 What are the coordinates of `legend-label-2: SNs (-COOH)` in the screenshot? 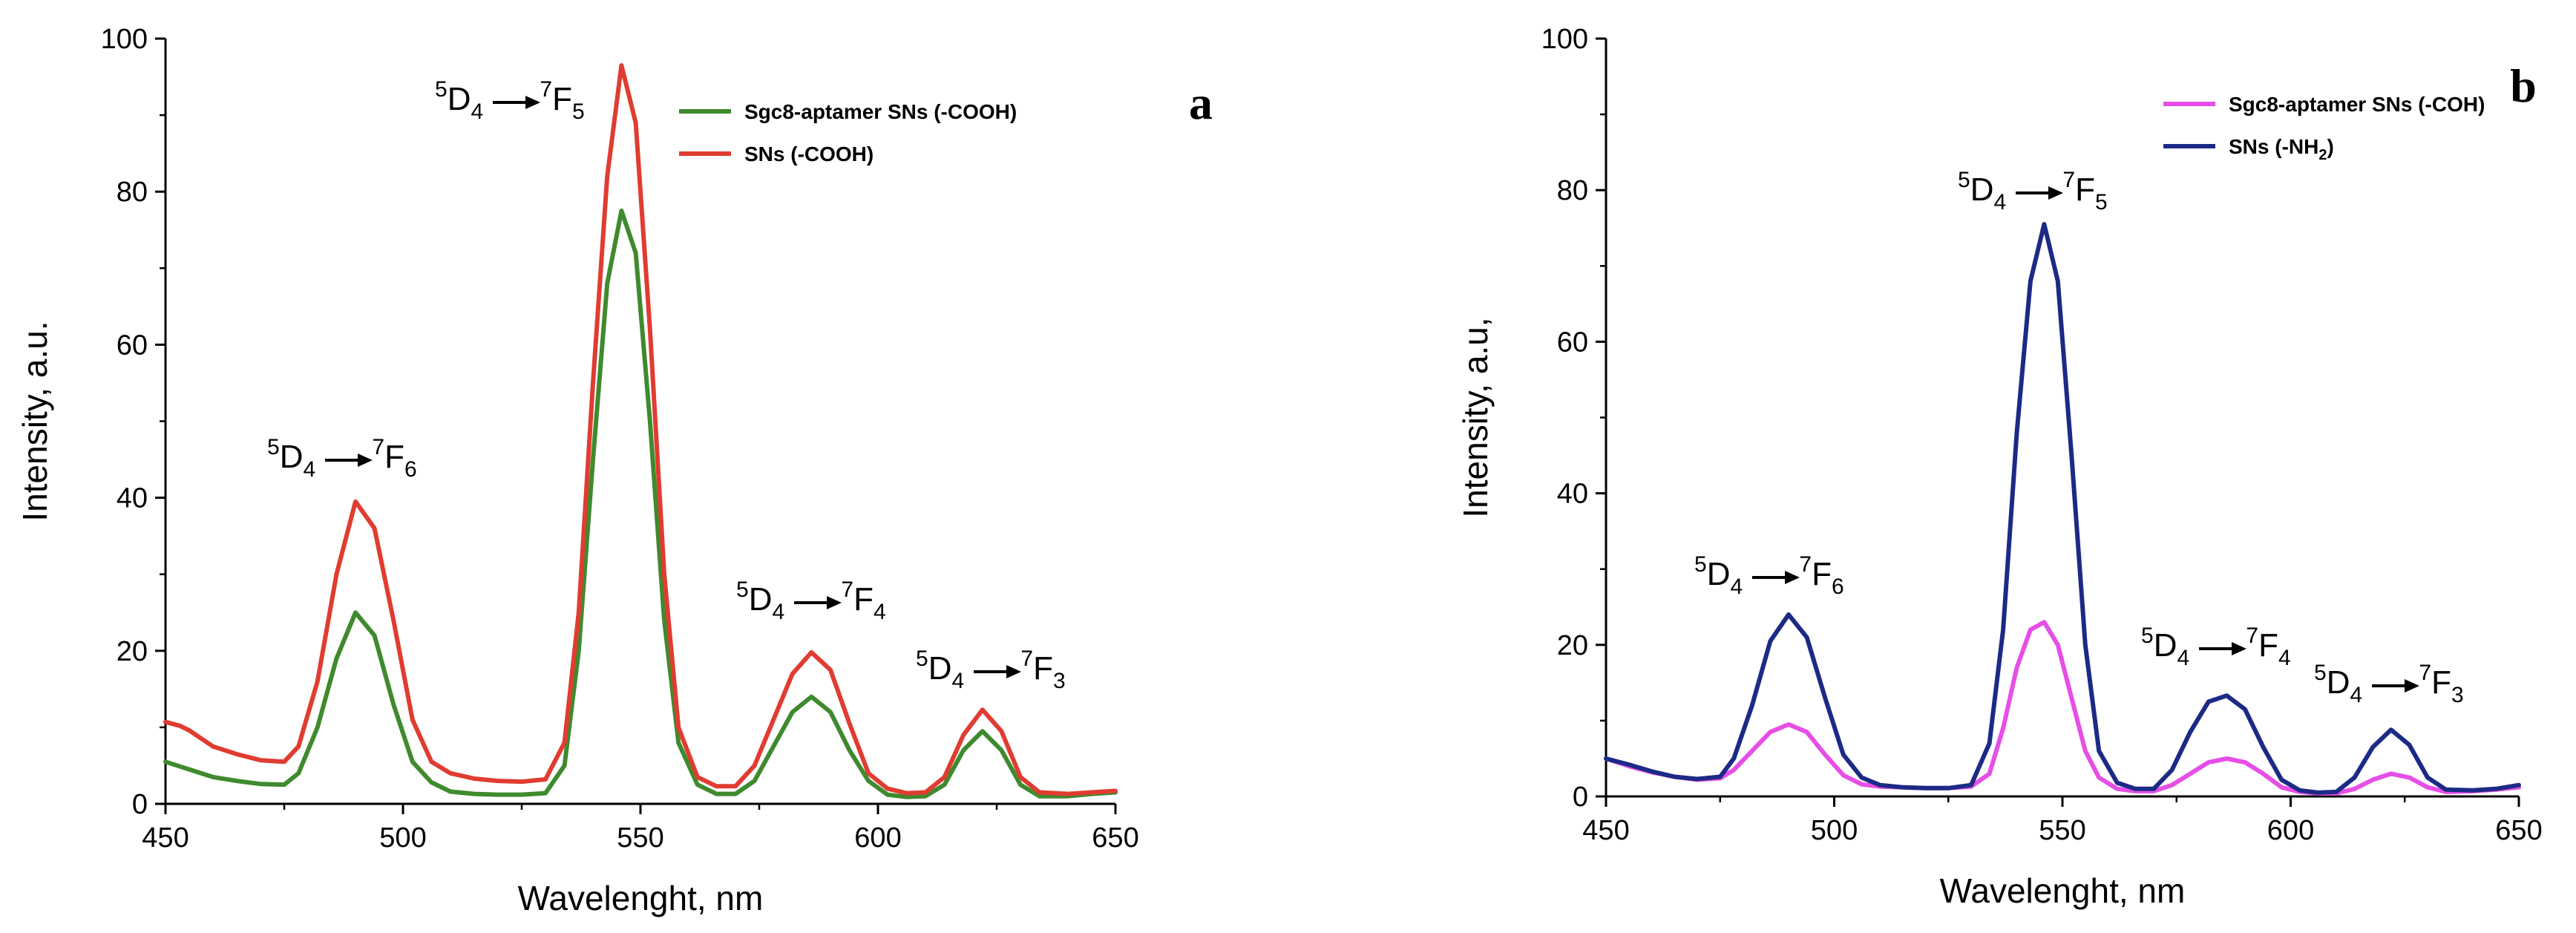 It's located at (809, 154).